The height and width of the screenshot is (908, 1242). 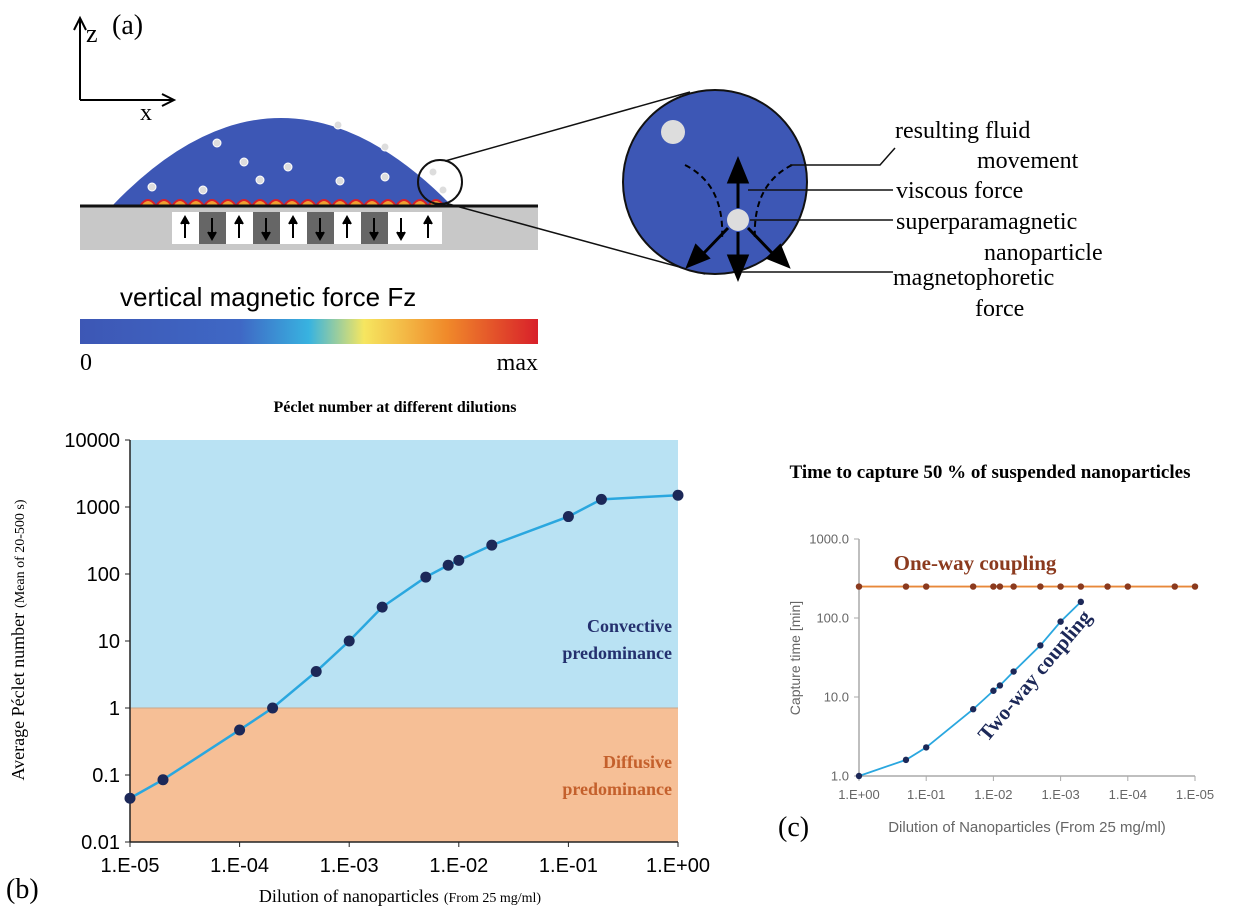 I want to click on colorbar, so click(x=309, y=331).